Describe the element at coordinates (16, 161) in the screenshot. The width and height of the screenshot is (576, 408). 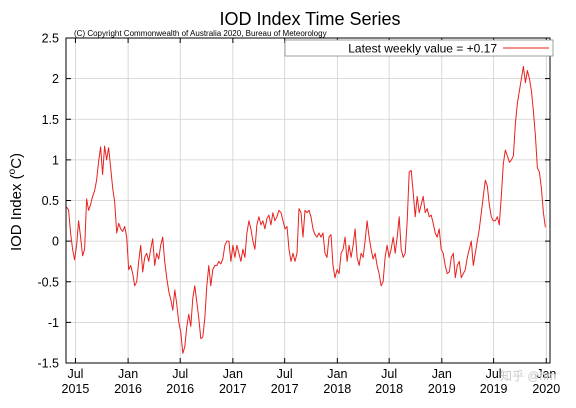
I see `y-axis-label-unit: C)` at that location.